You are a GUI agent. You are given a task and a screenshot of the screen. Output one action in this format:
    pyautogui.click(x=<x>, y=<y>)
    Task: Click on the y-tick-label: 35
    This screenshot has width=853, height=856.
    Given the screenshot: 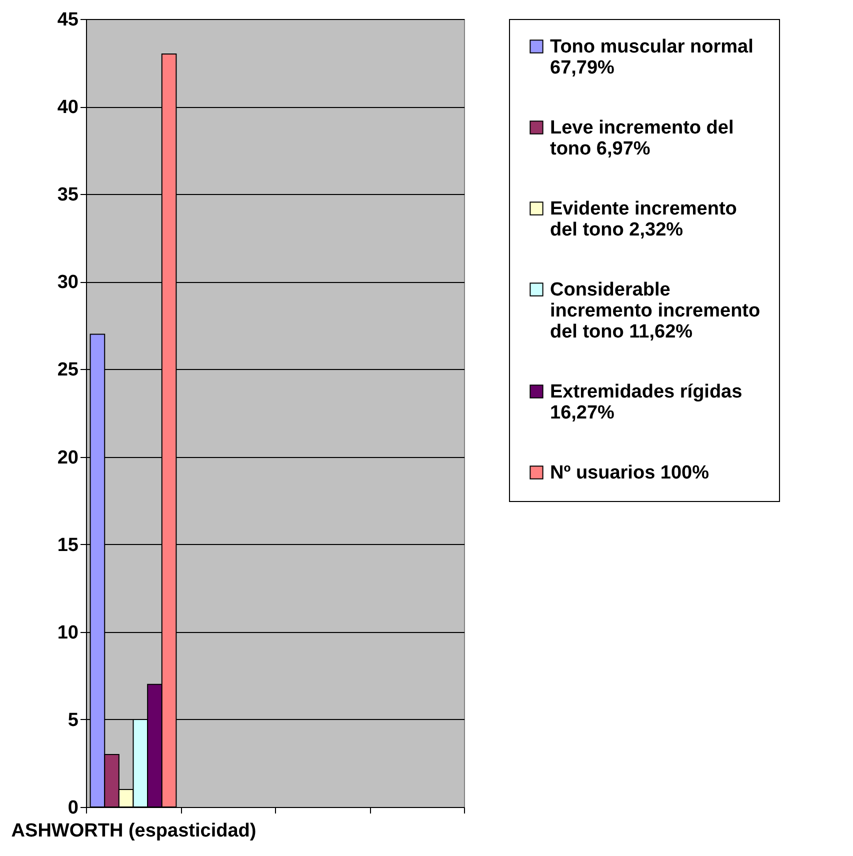 What is the action you would take?
    pyautogui.click(x=68, y=195)
    